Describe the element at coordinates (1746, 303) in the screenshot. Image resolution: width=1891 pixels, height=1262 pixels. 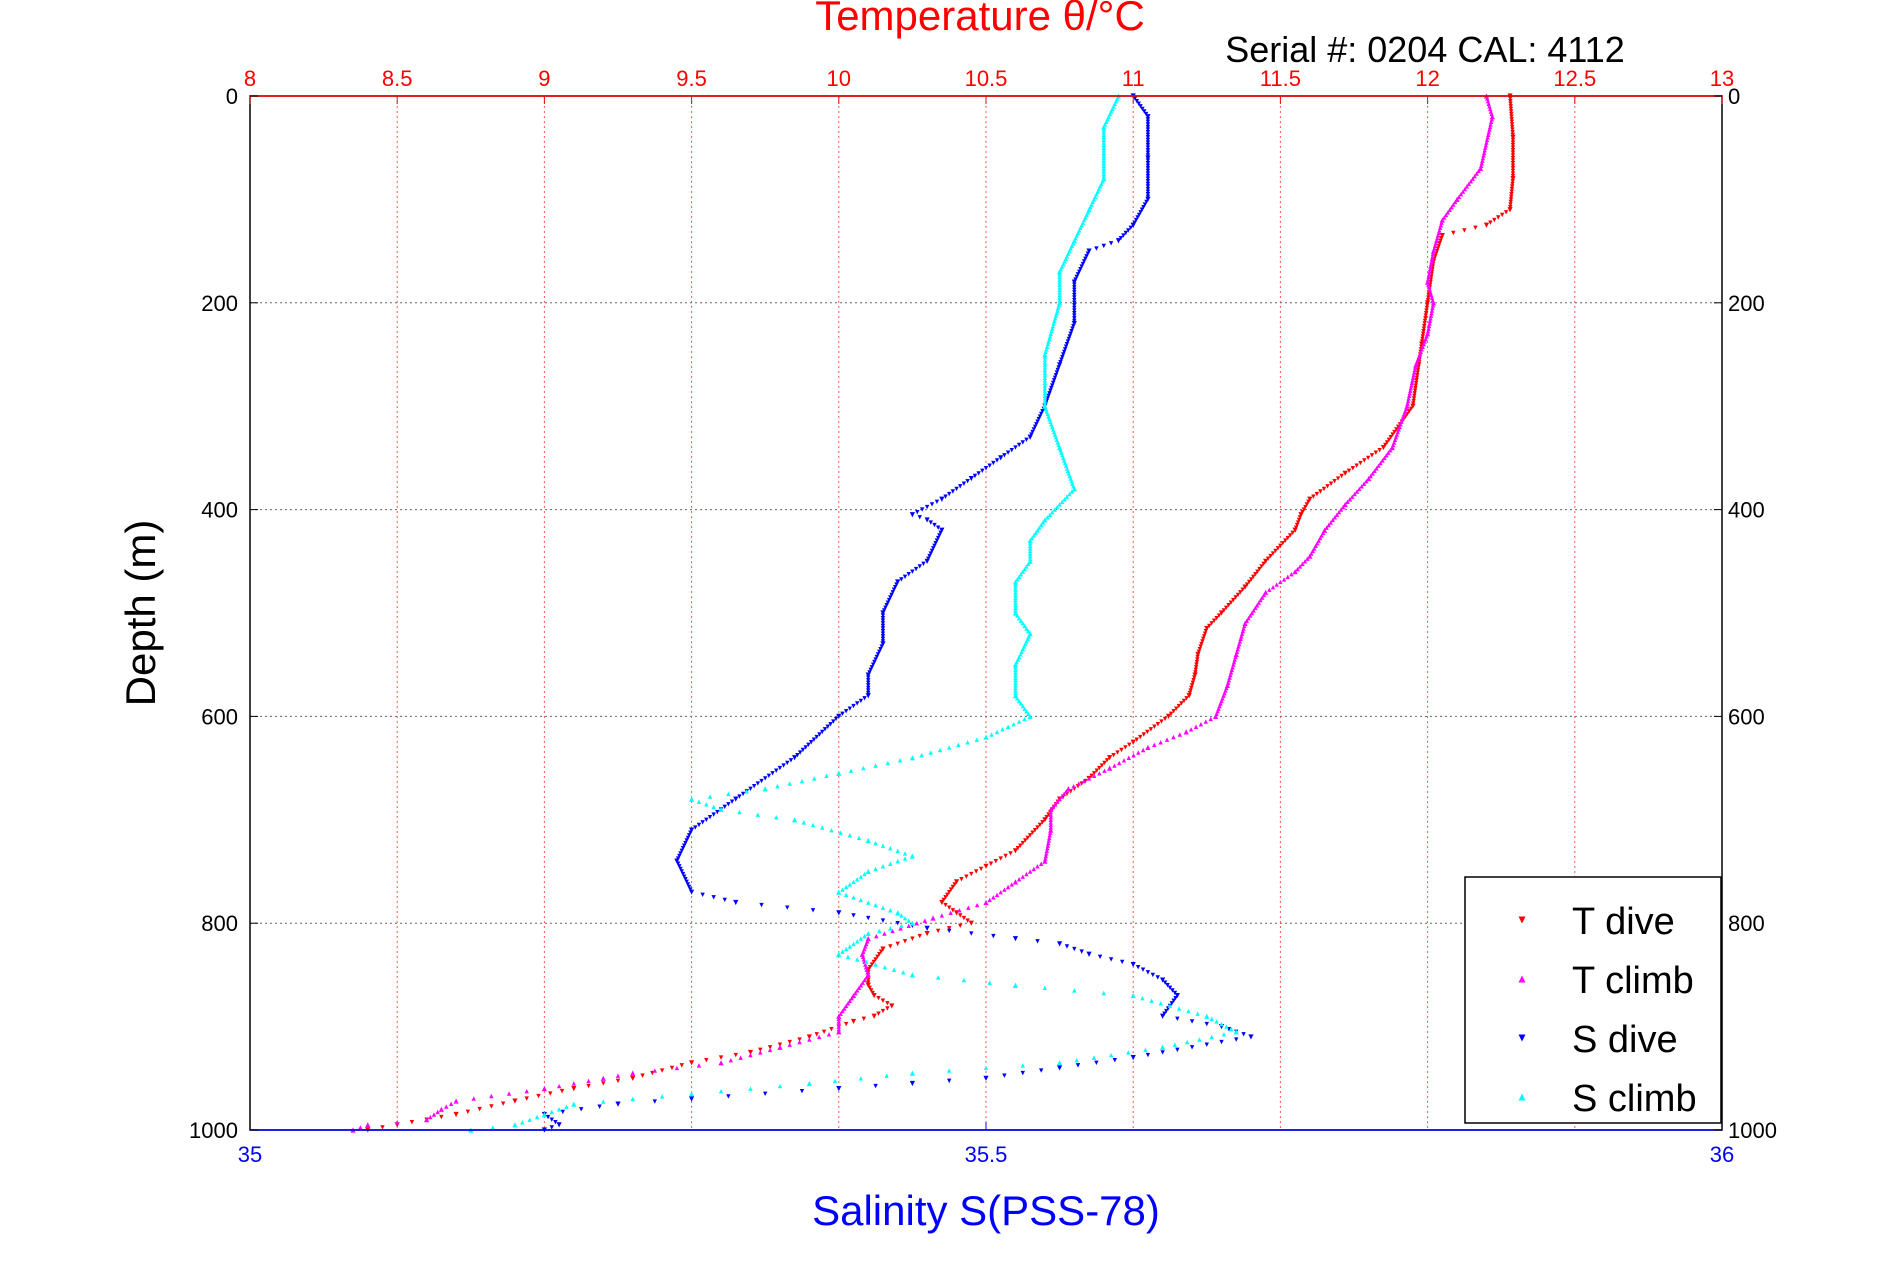
I see `tick-label-depth-right: 200` at that location.